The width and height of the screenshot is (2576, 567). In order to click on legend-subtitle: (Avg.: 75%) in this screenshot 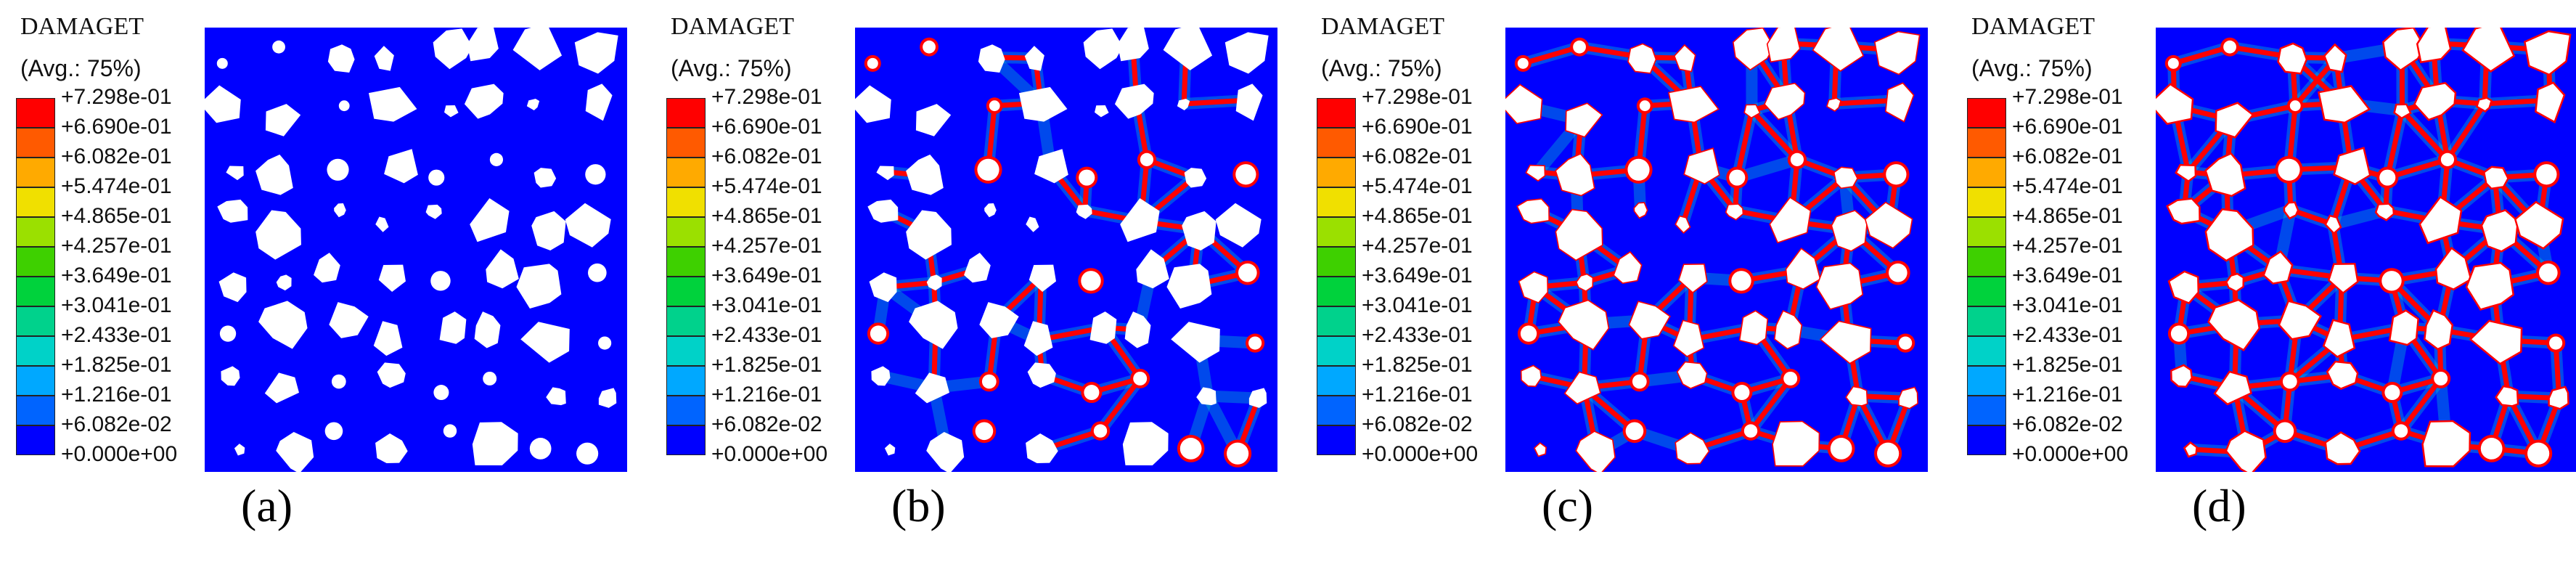, I will do `click(732, 68)`.